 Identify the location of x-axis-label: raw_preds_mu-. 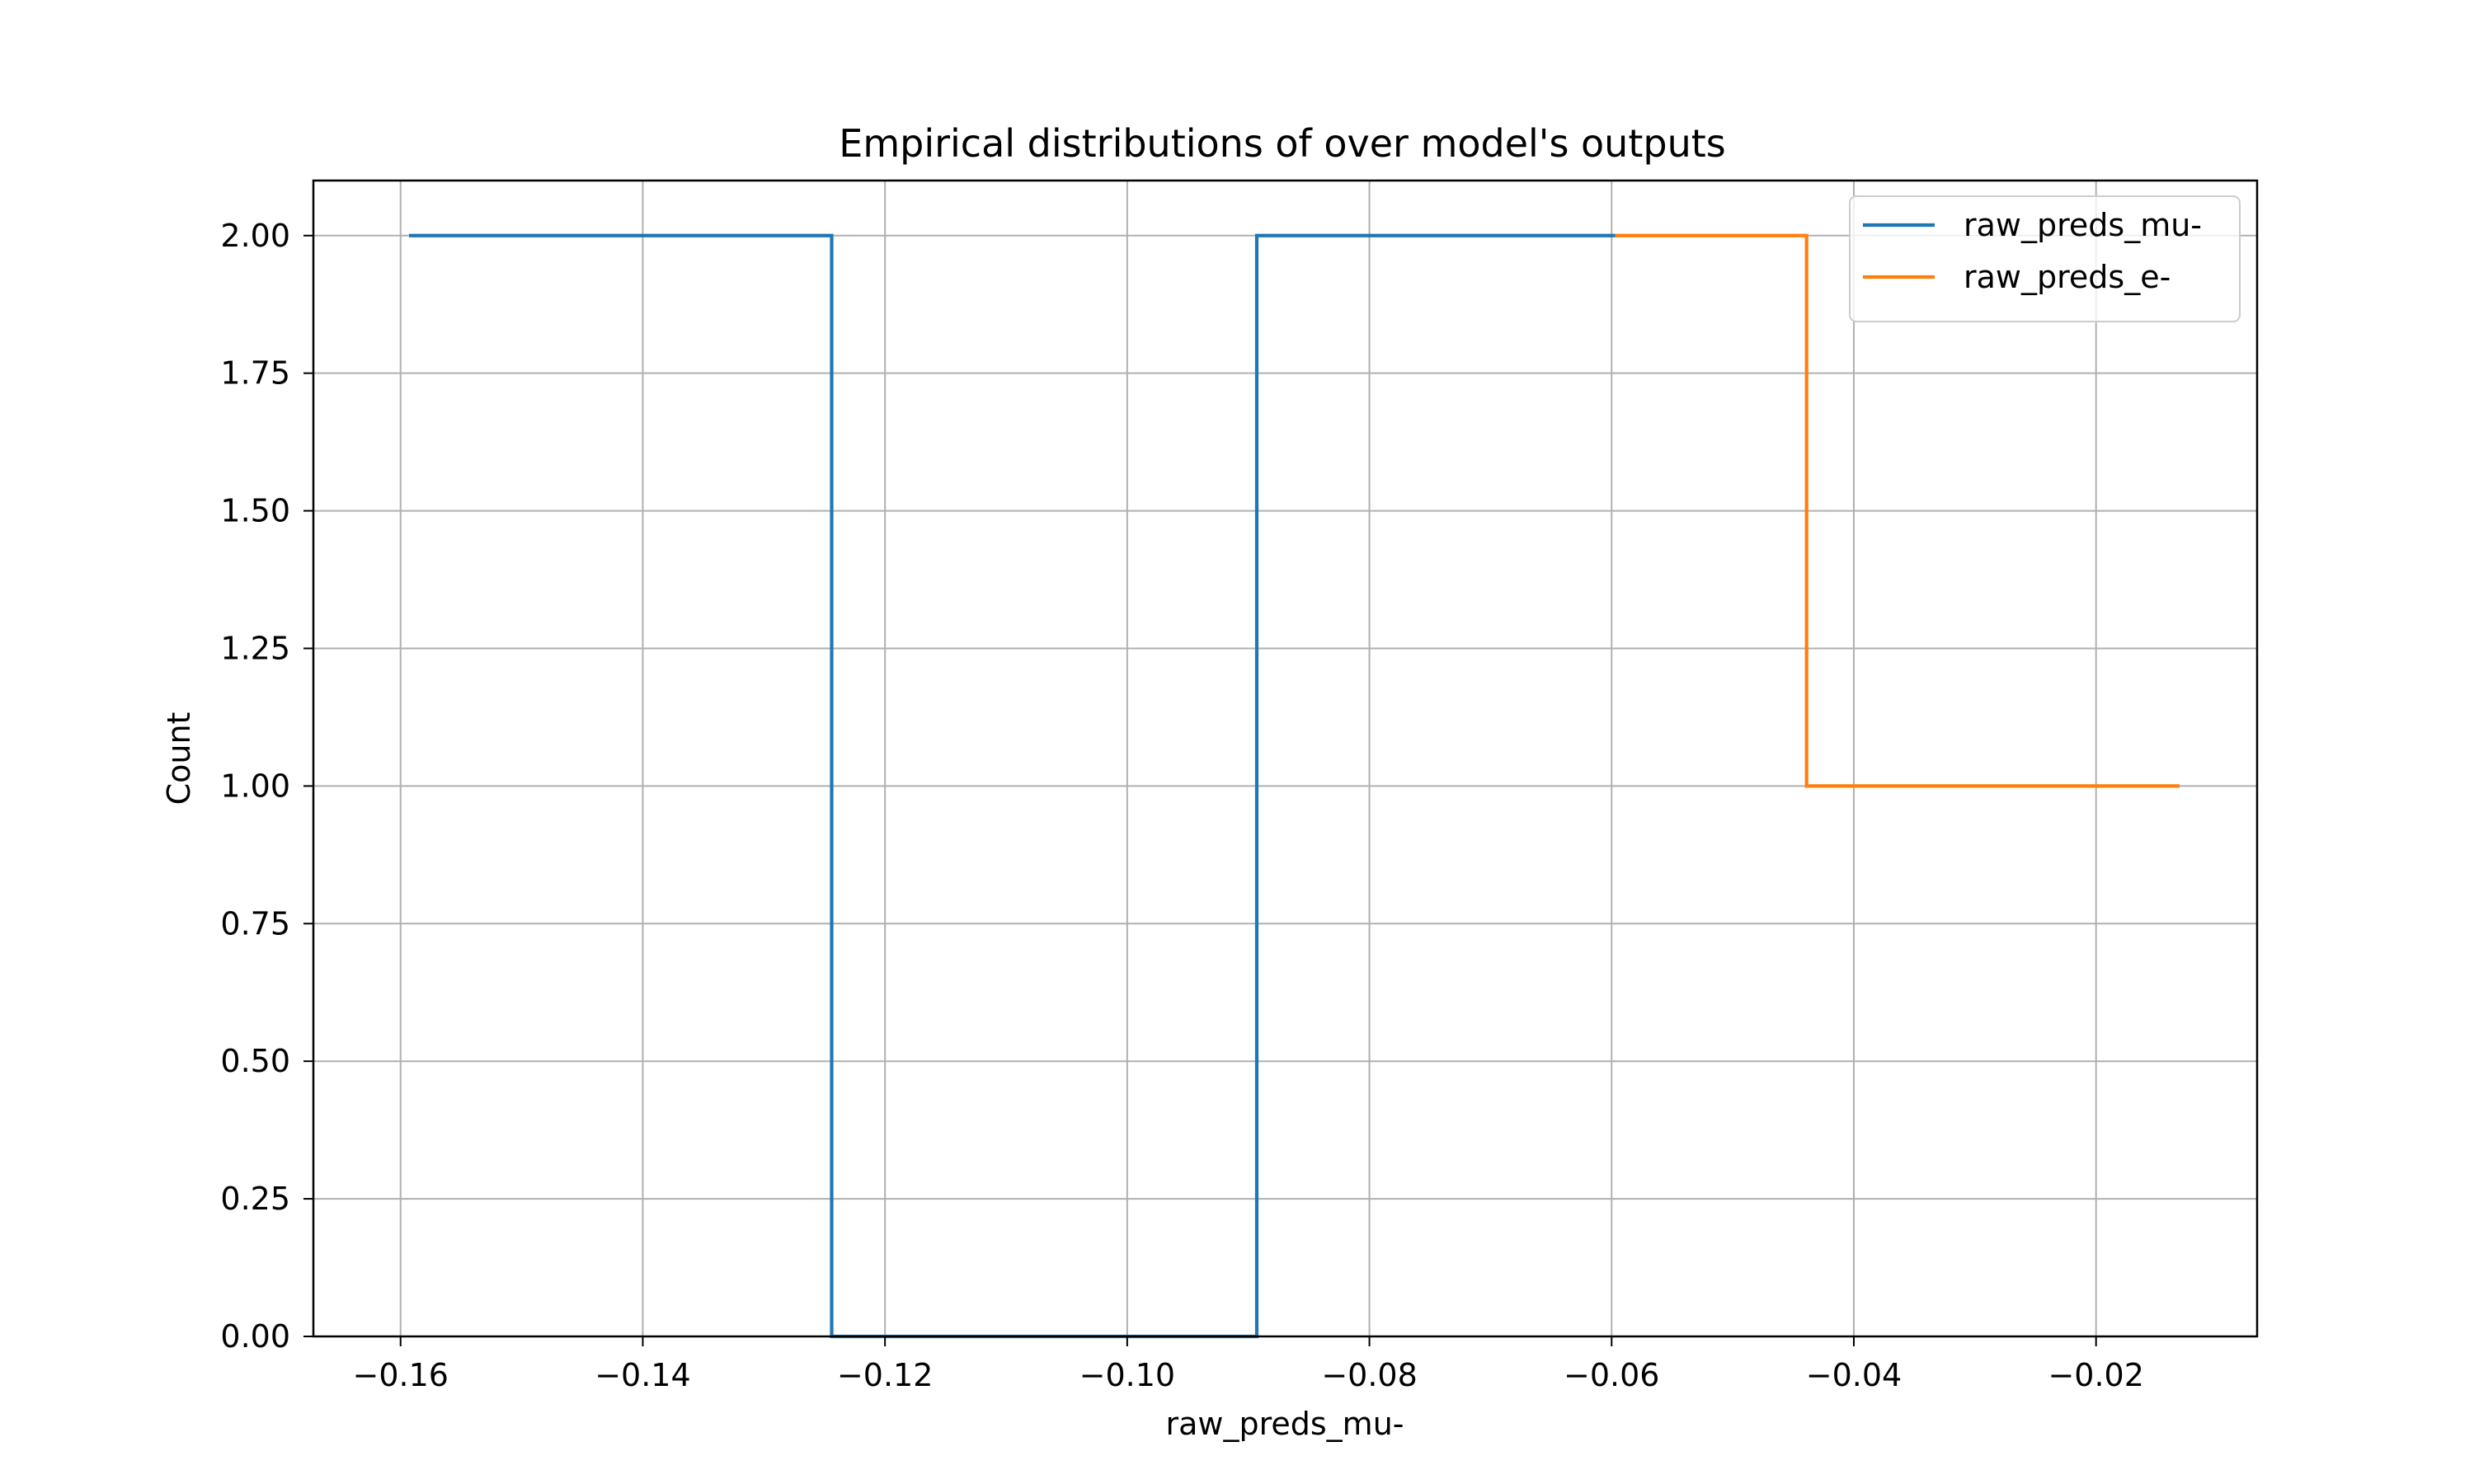
(1284, 1424).